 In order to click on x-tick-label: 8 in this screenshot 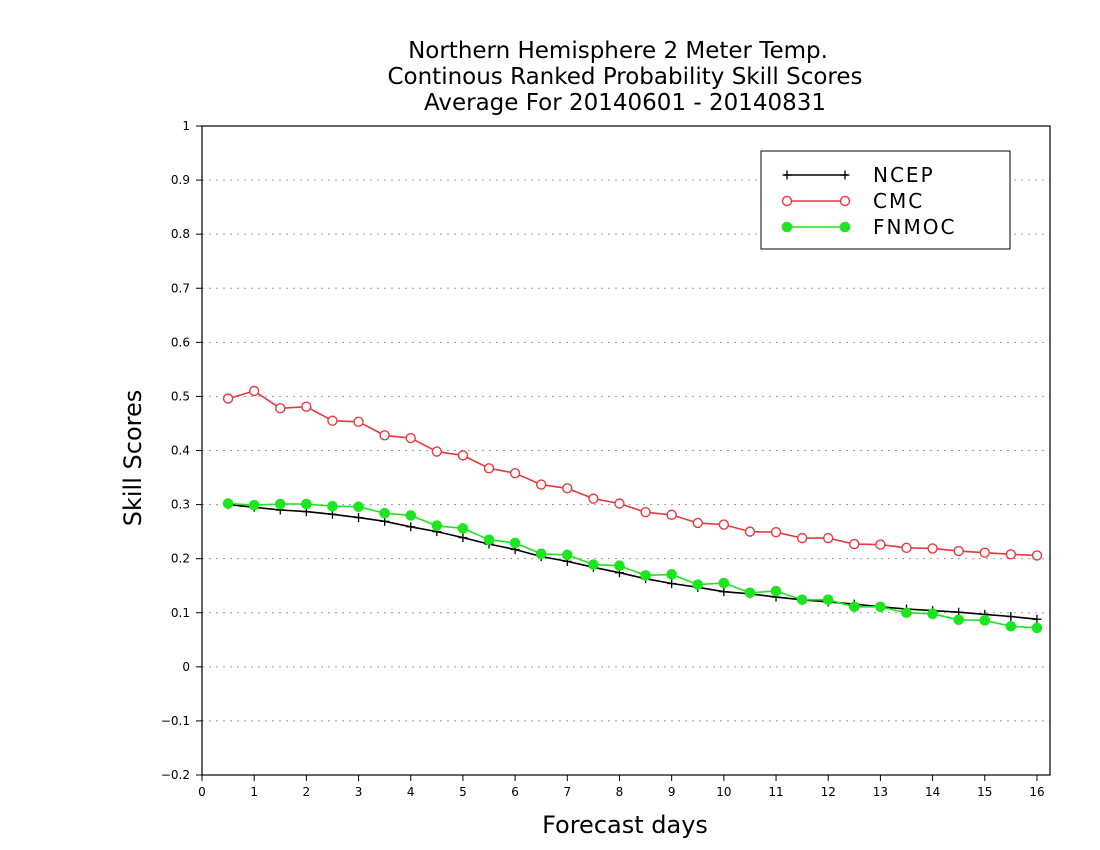, I will do `click(620, 792)`.